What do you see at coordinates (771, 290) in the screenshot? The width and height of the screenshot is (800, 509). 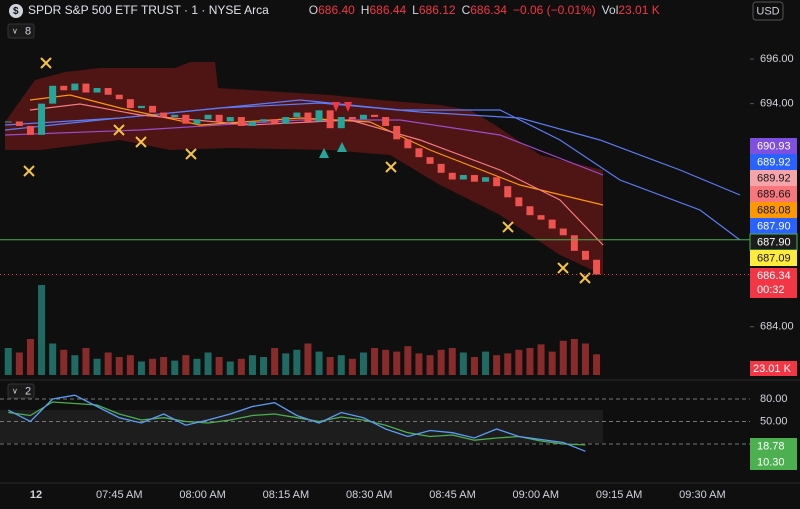 I see `countdown: 00:32` at bounding box center [771, 290].